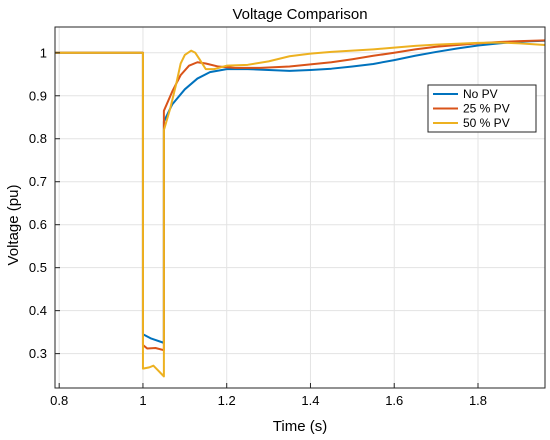  What do you see at coordinates (38, 267) in the screenshot?
I see `y-tick-label: 0.5` at bounding box center [38, 267].